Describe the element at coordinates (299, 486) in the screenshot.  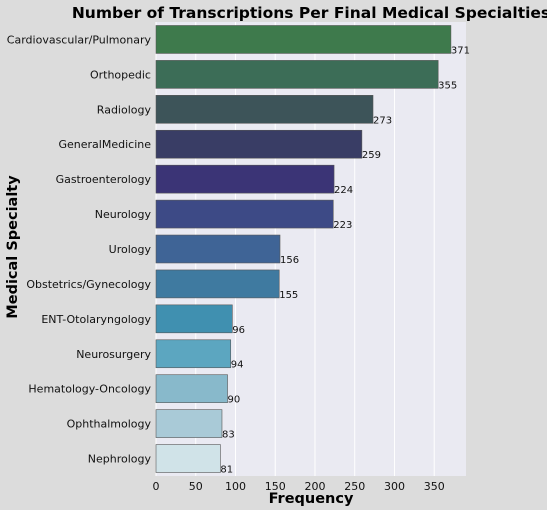
I see `x-tick-labels: 0 50 100 150 200 250 300 350` at that location.